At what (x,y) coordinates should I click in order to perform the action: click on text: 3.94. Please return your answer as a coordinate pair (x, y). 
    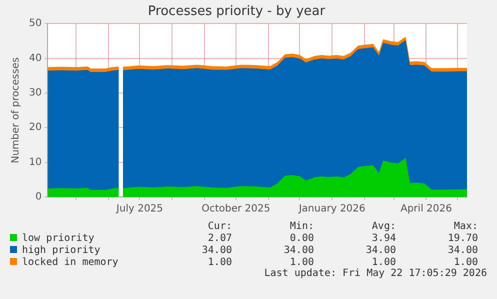
    Looking at the image, I should click on (383, 238).